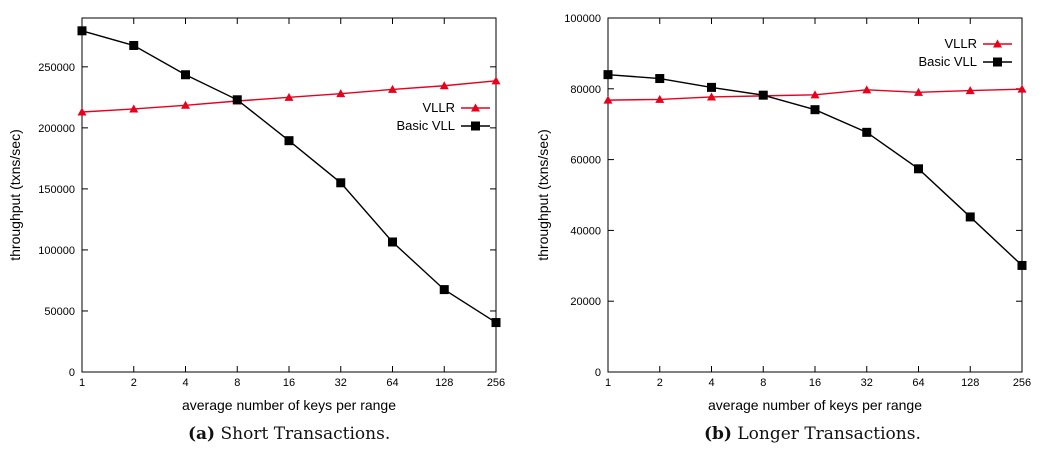 The image size is (1046, 470). I want to click on y-tick-label: 60000, so click(585, 161).